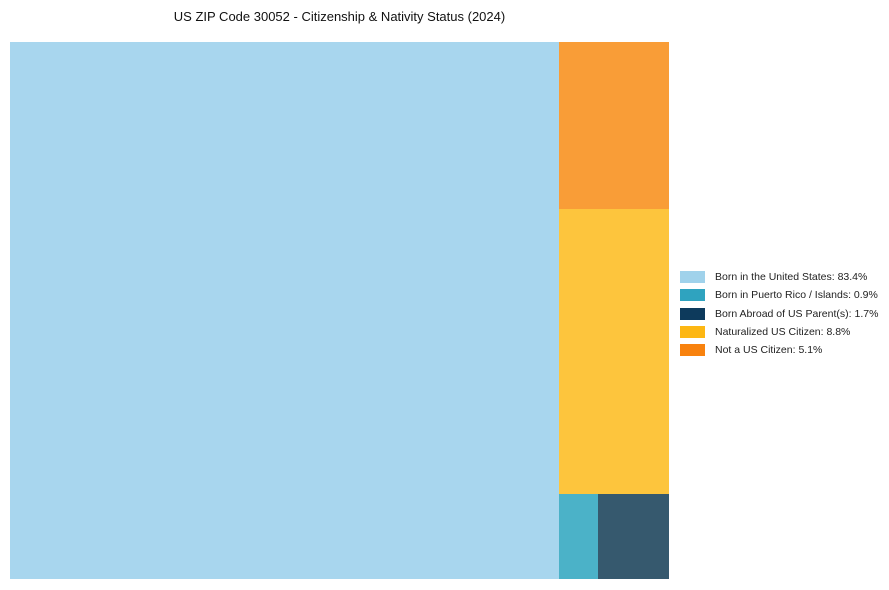 The image size is (889, 590). I want to click on legend-swatch-born-abroad-us-parents, so click(692, 313).